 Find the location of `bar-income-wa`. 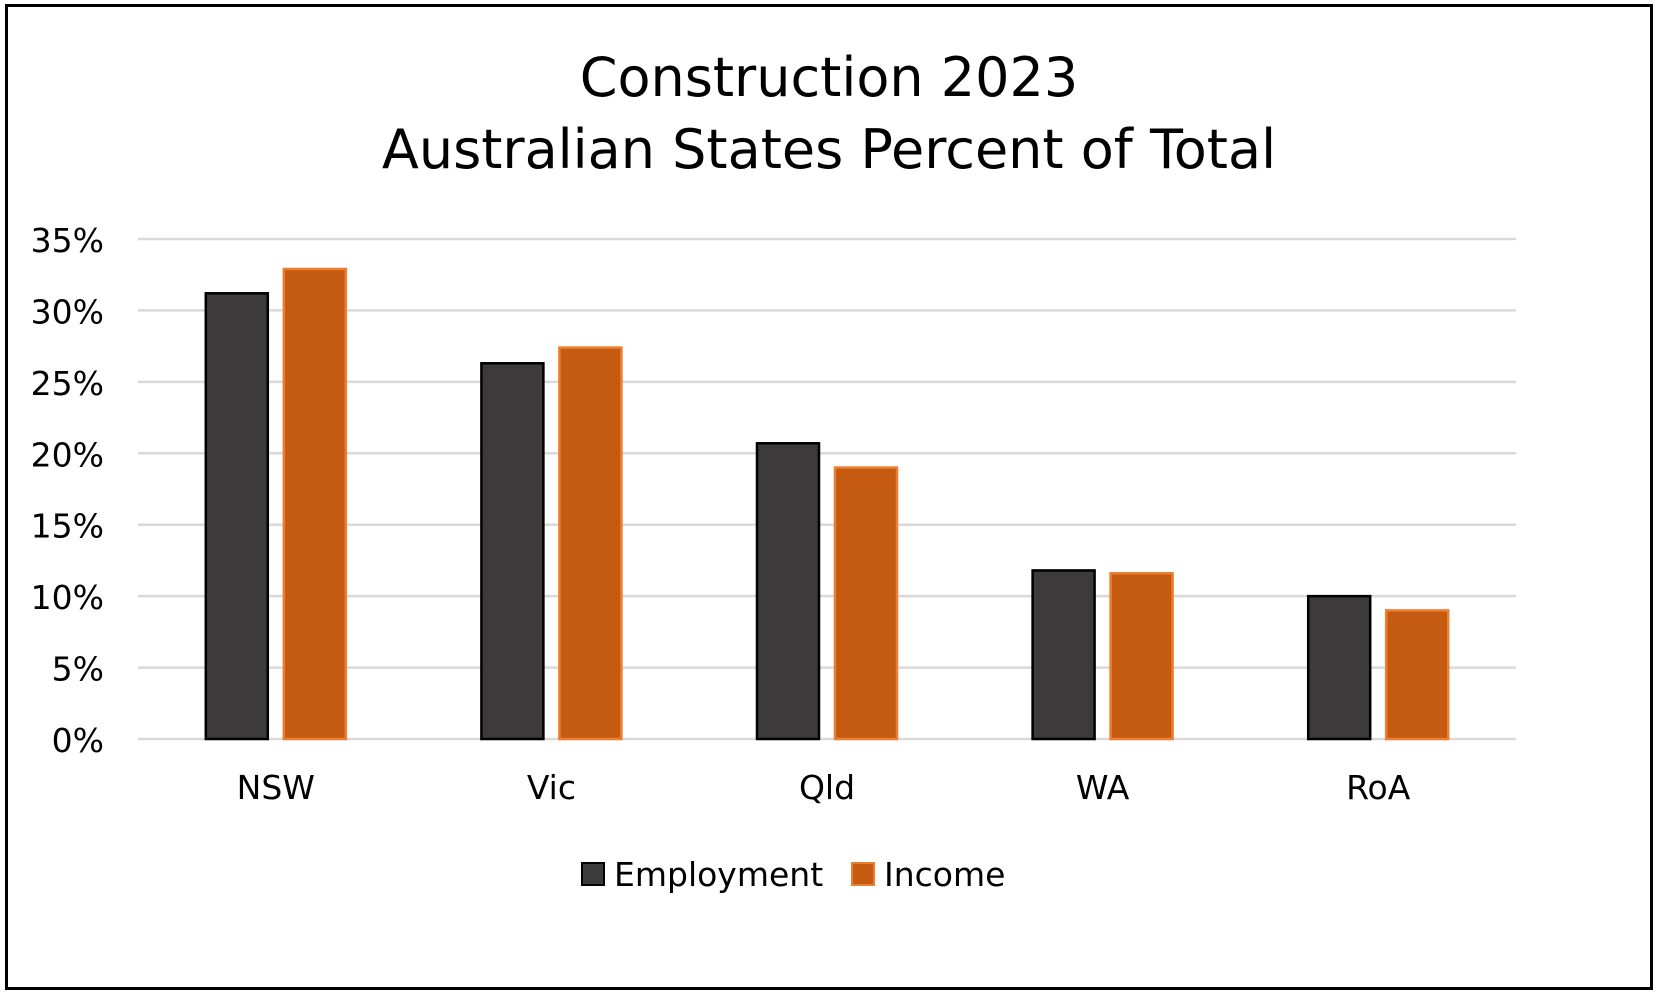

bar-income-wa is located at coordinates (1141, 656).